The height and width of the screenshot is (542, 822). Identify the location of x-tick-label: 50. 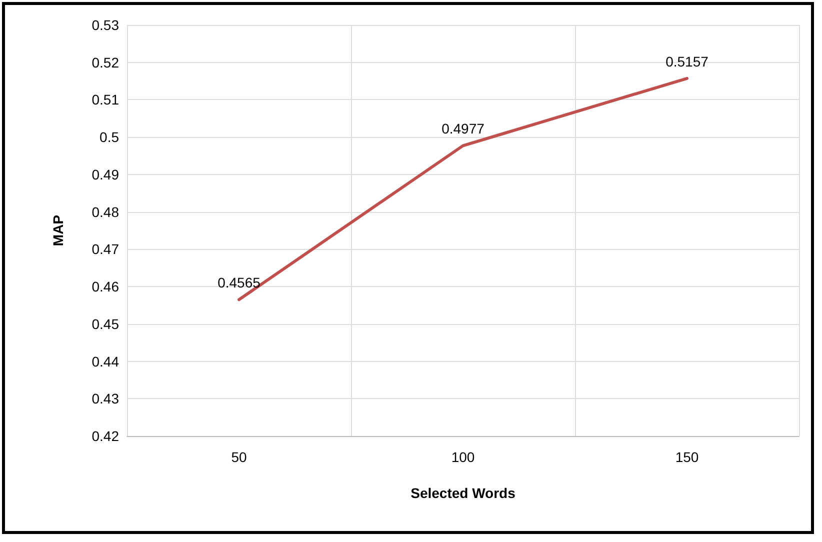
(239, 457).